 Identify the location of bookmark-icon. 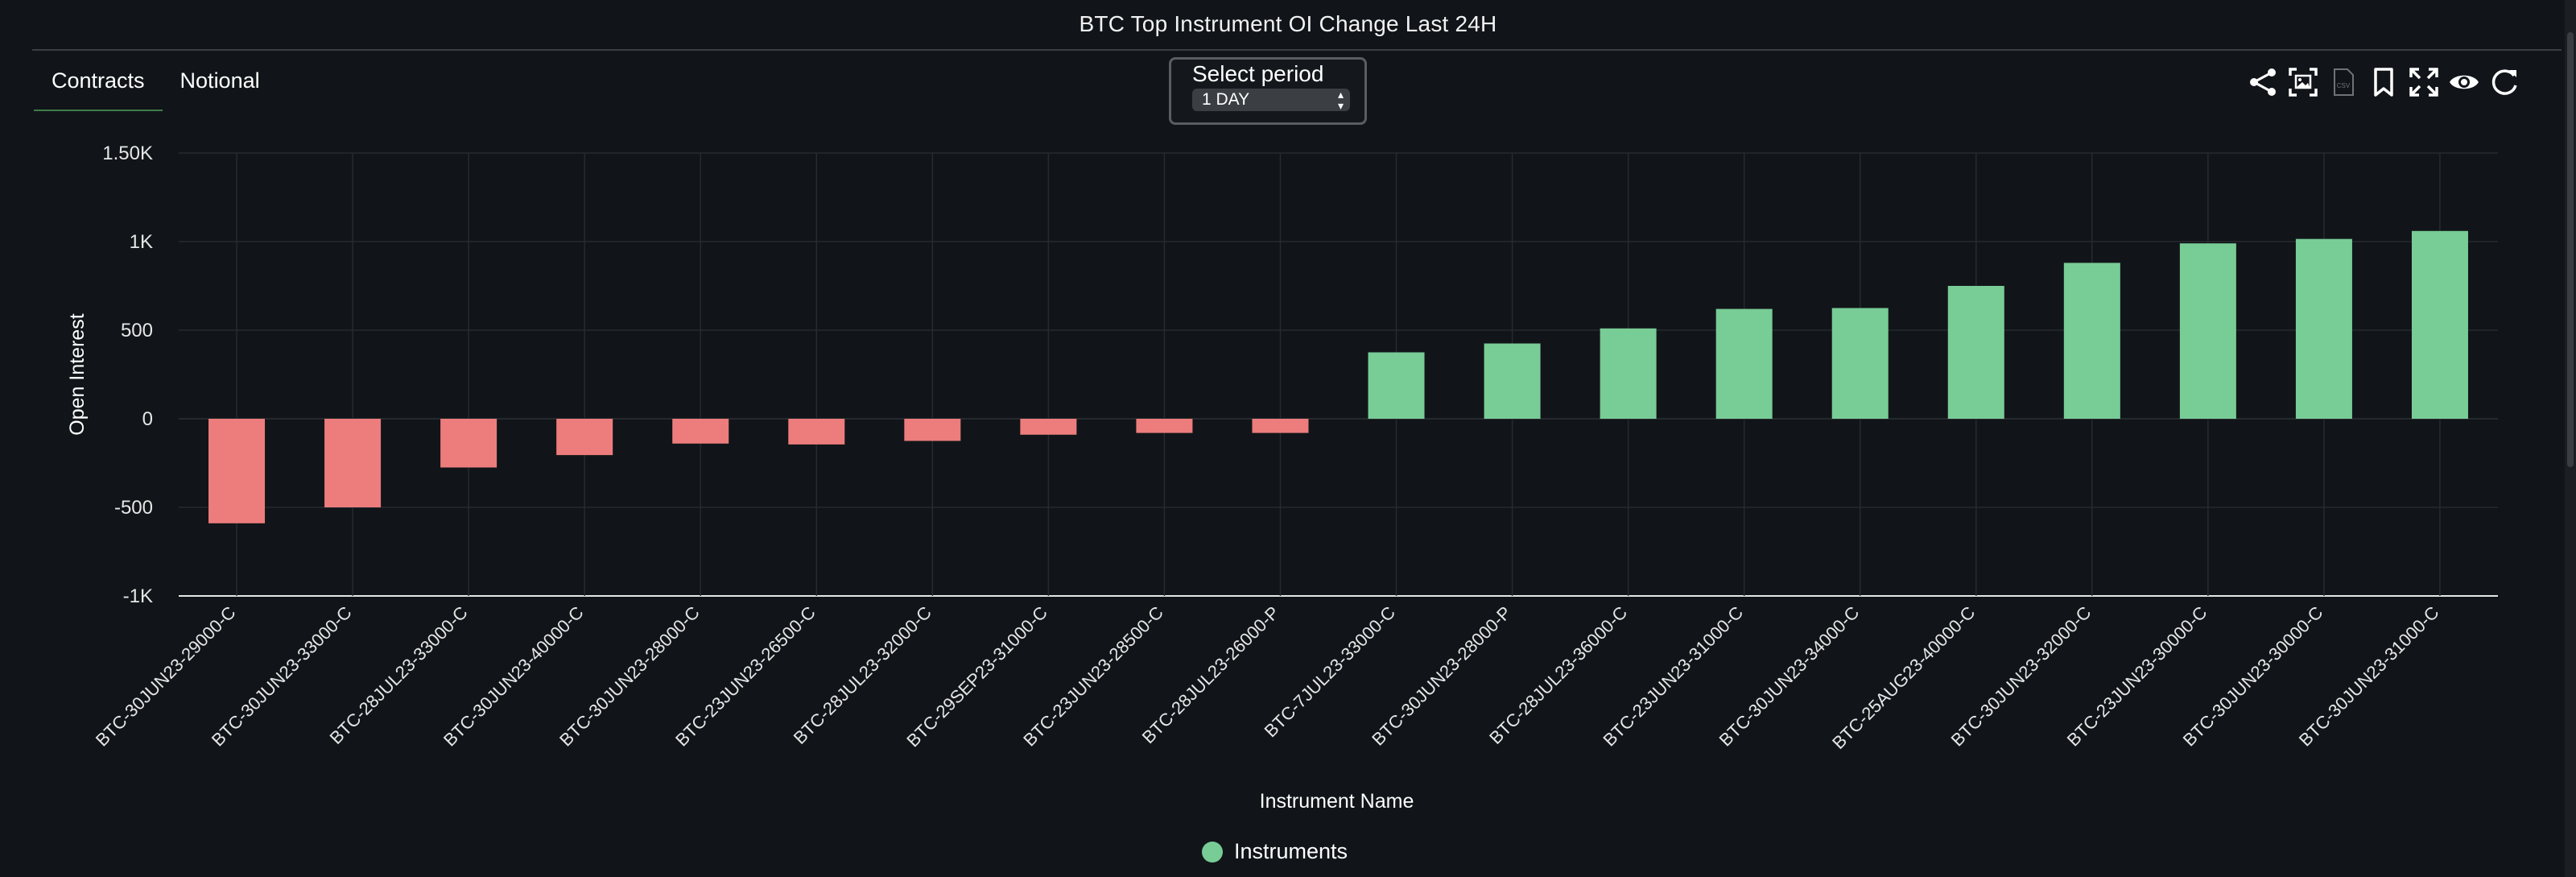
(2383, 82).